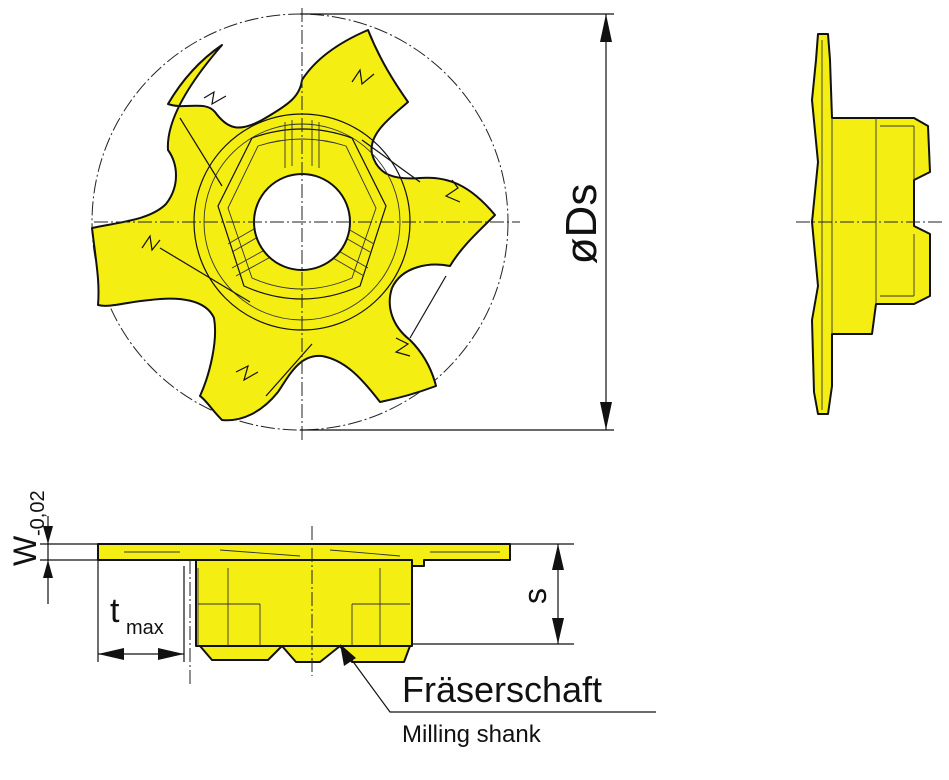 Image resolution: width=949 pixels, height=780 pixels. What do you see at coordinates (581, 224) in the screenshot?
I see `diameter-label: øDs` at bounding box center [581, 224].